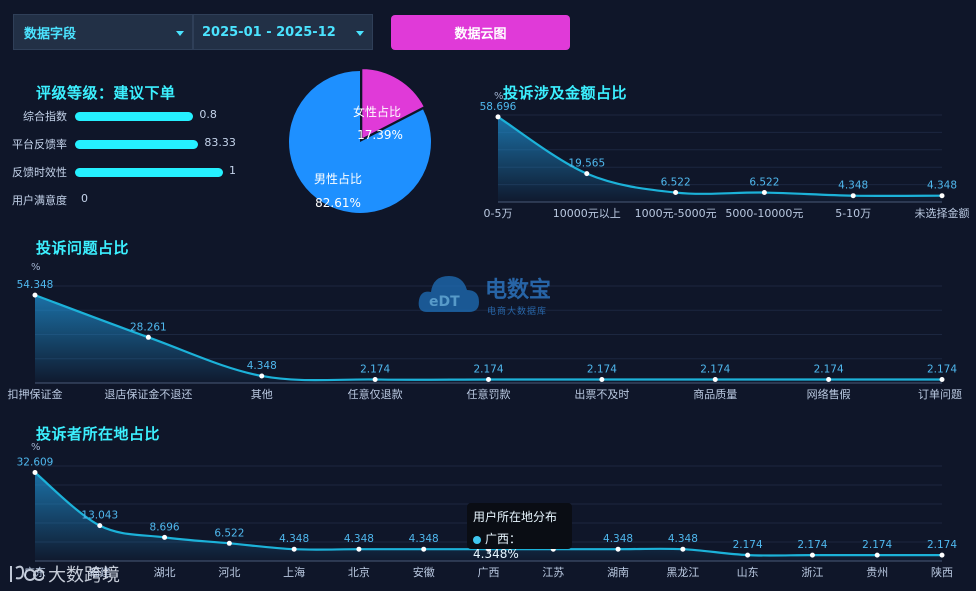  Describe the element at coordinates (812, 572) in the screenshot. I see `x-tick-label: 浙江` at that location.